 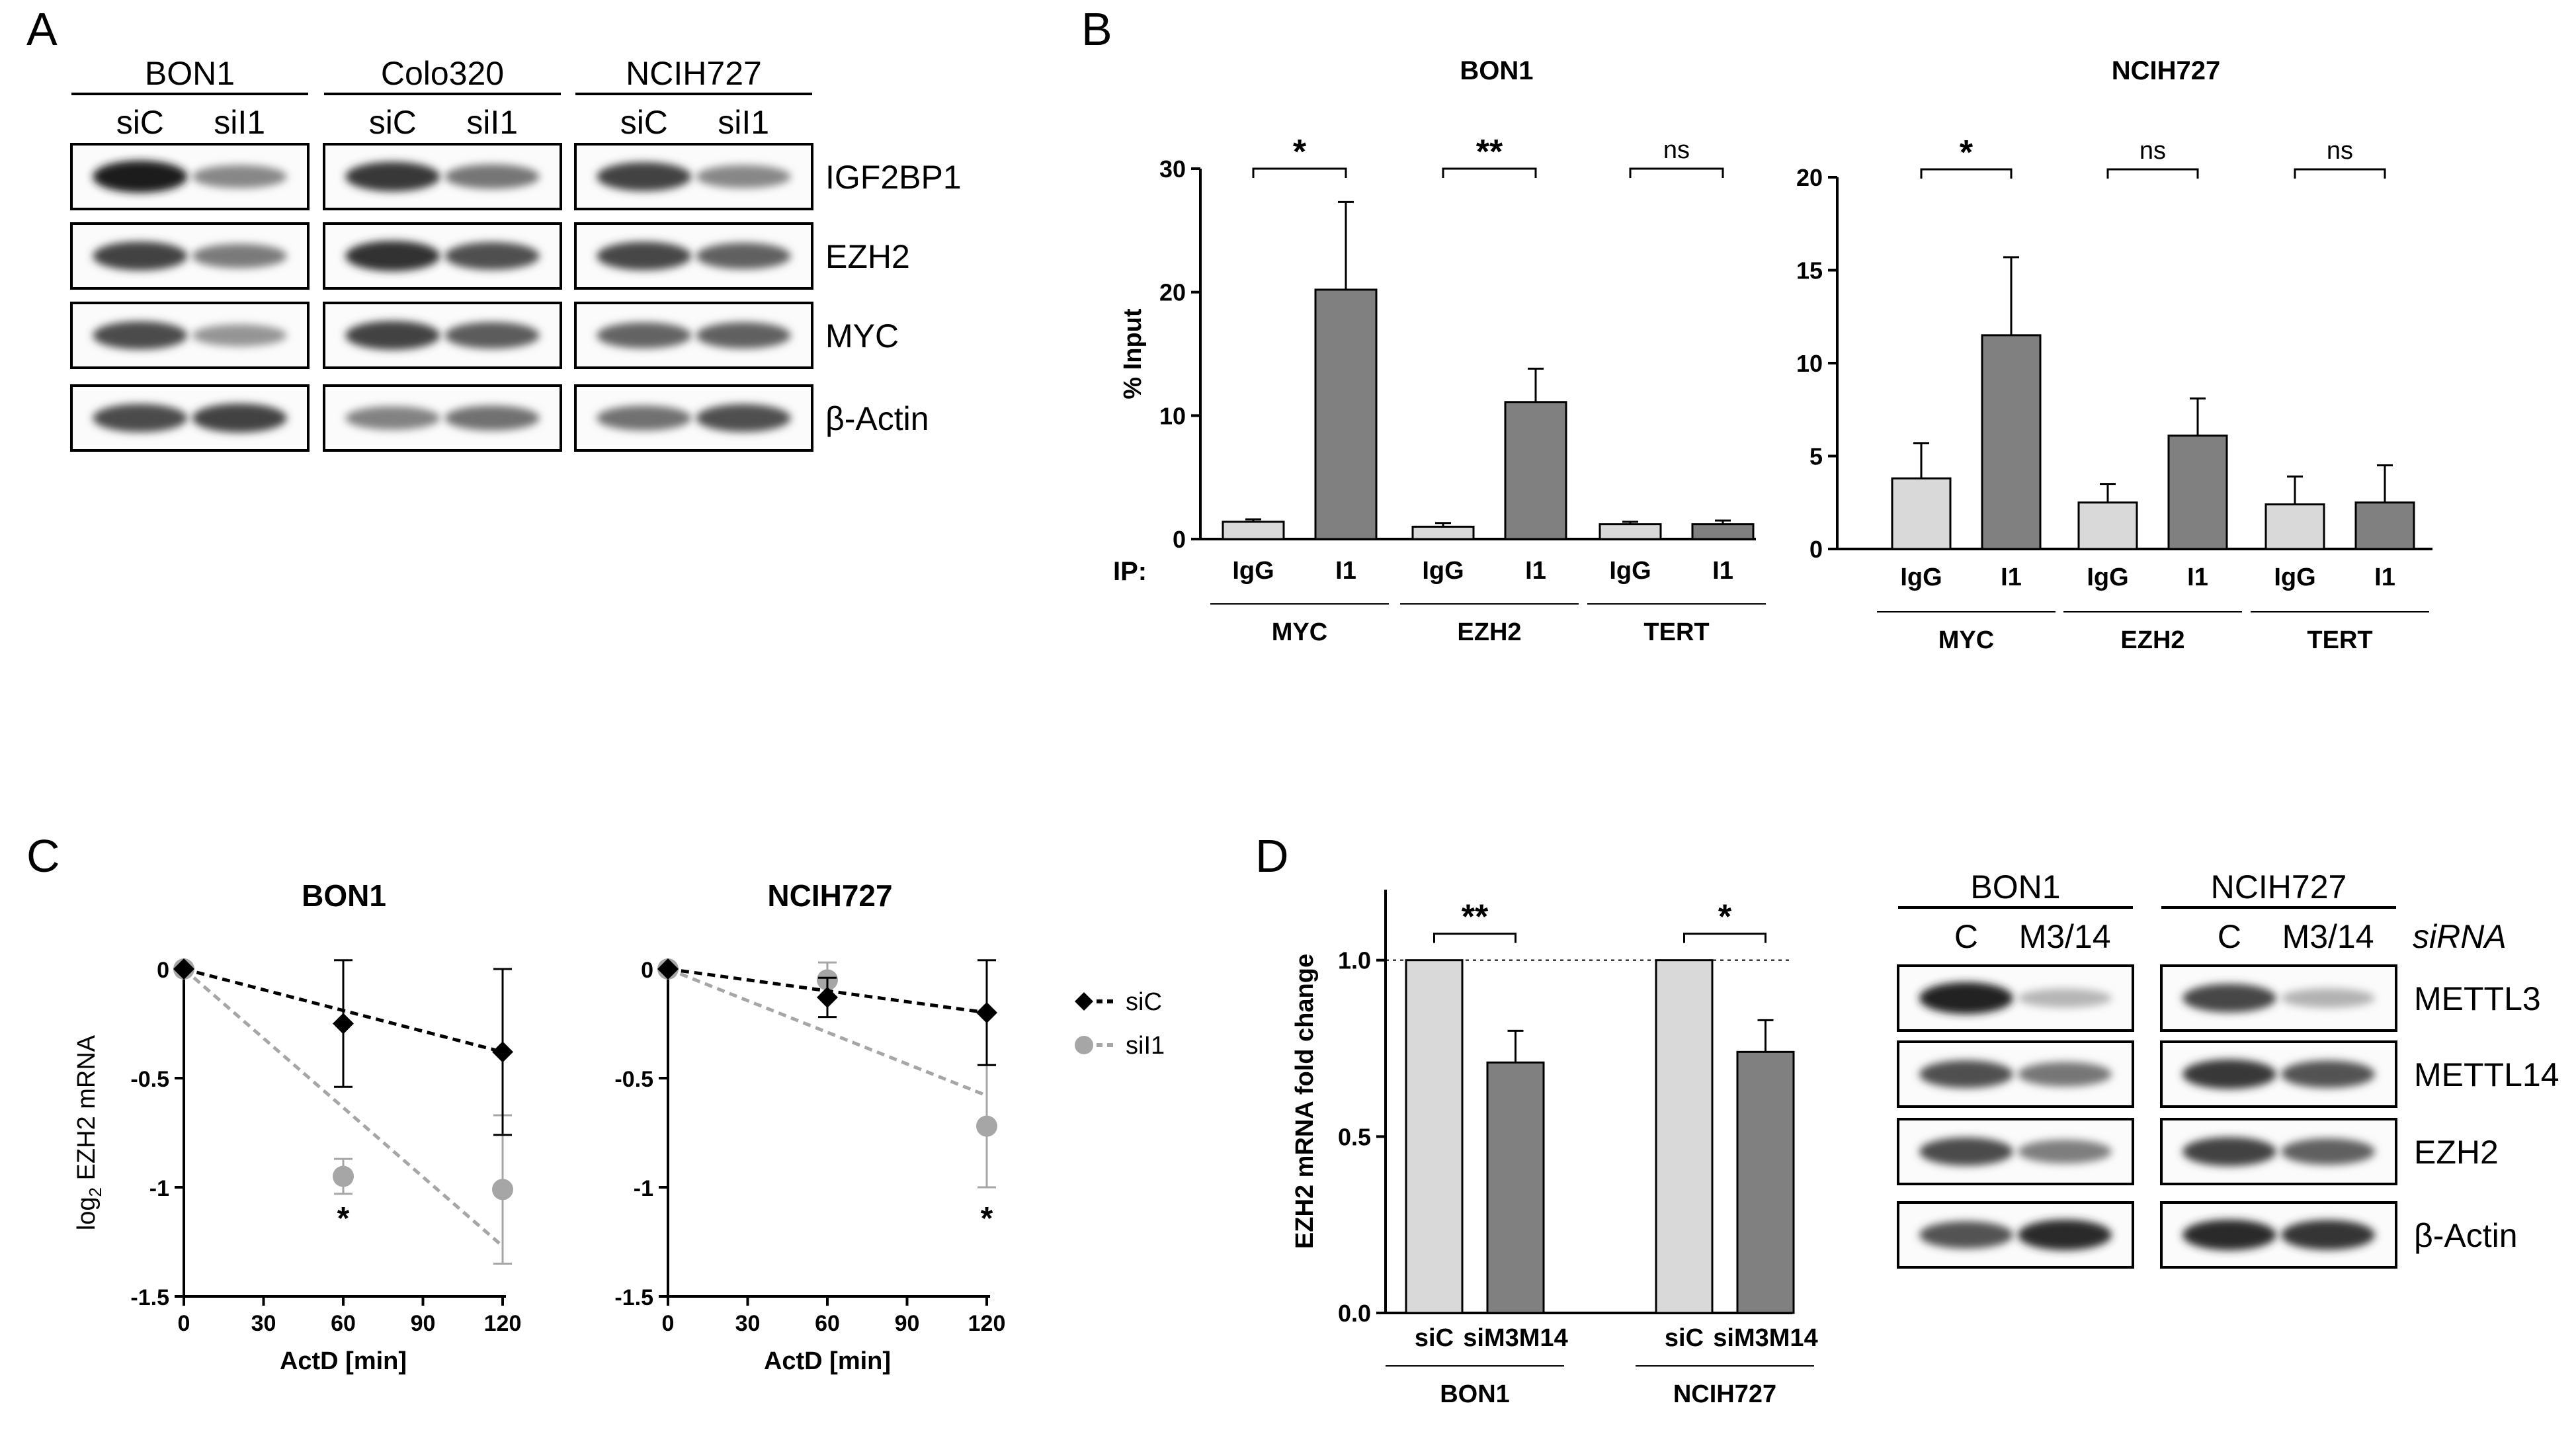 I want to click on sirna-label: siRNA, so click(x=2460, y=936).